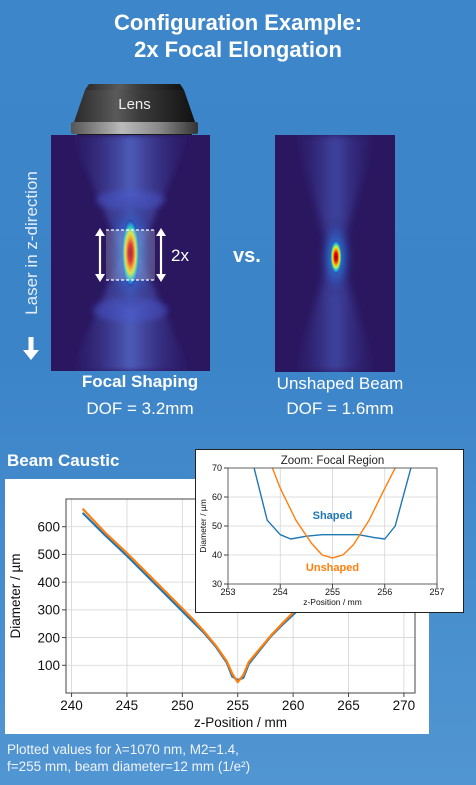 This screenshot has width=476, height=785. I want to click on z-direction-text: Laser in z-direction, so click(31, 243).